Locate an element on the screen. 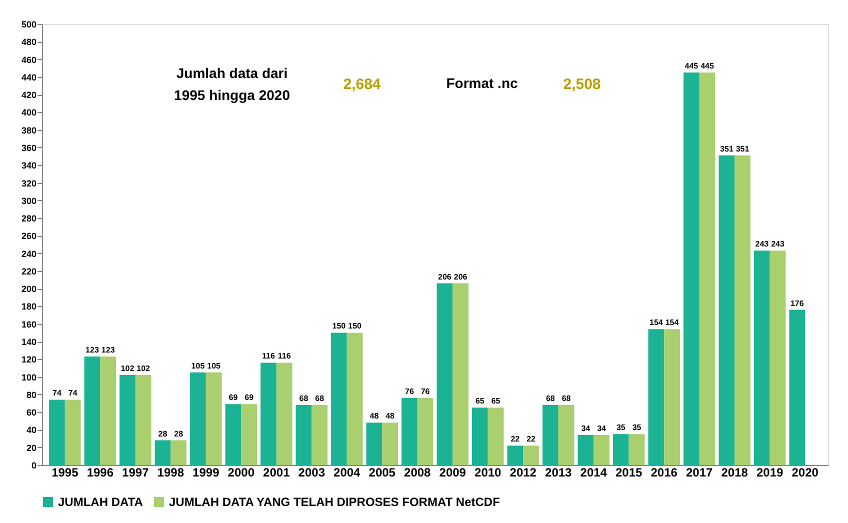  y-tick-label: 100 is located at coordinates (28, 377).